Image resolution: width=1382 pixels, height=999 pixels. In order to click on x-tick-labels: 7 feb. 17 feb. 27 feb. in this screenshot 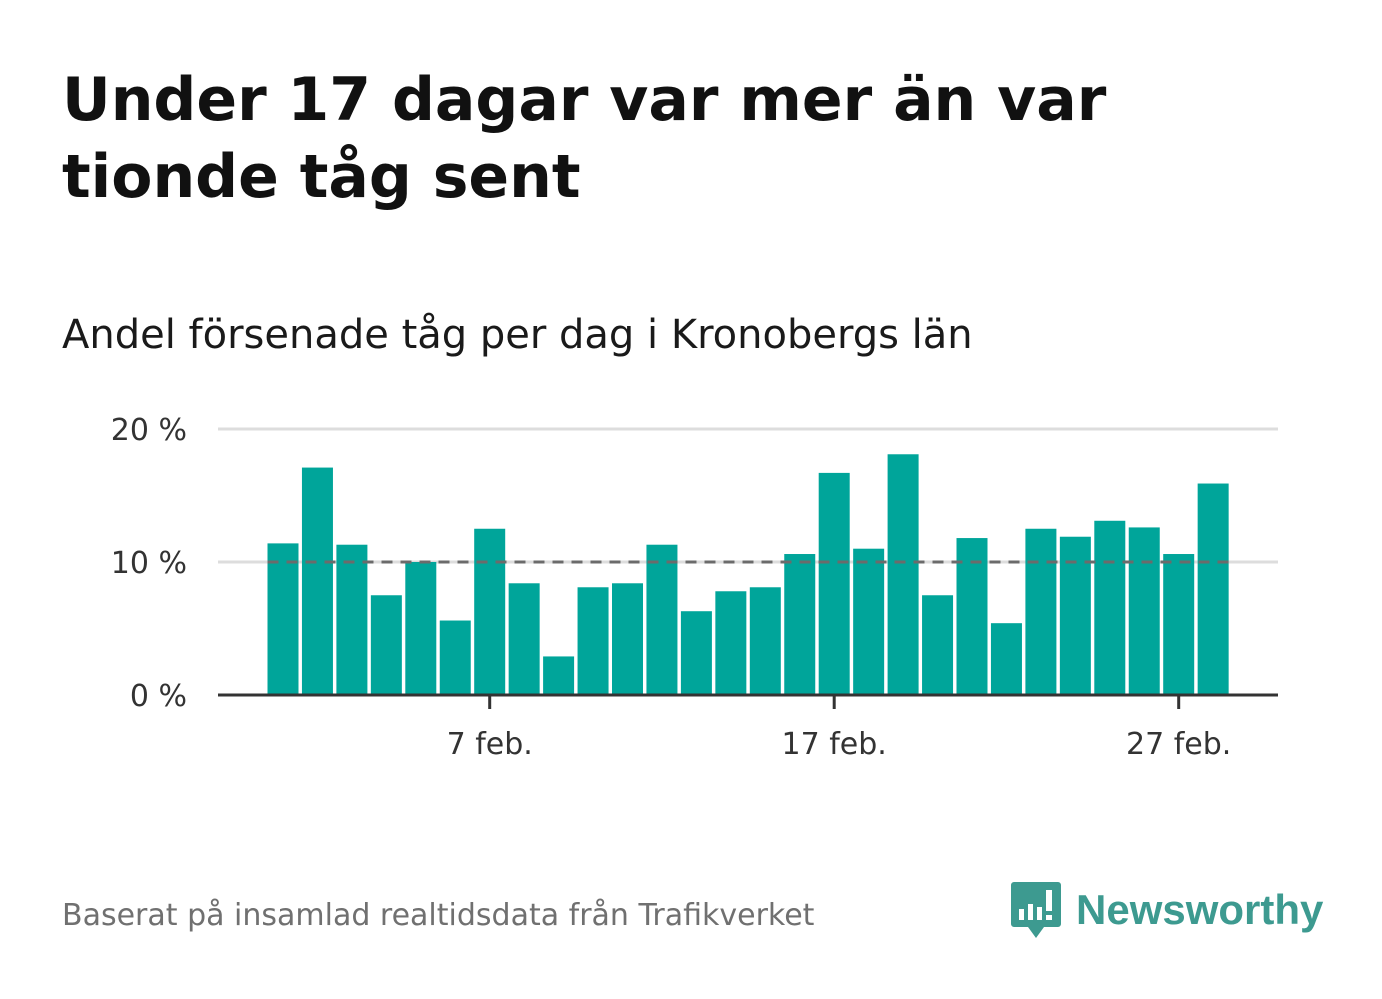, I will do `click(839, 744)`.